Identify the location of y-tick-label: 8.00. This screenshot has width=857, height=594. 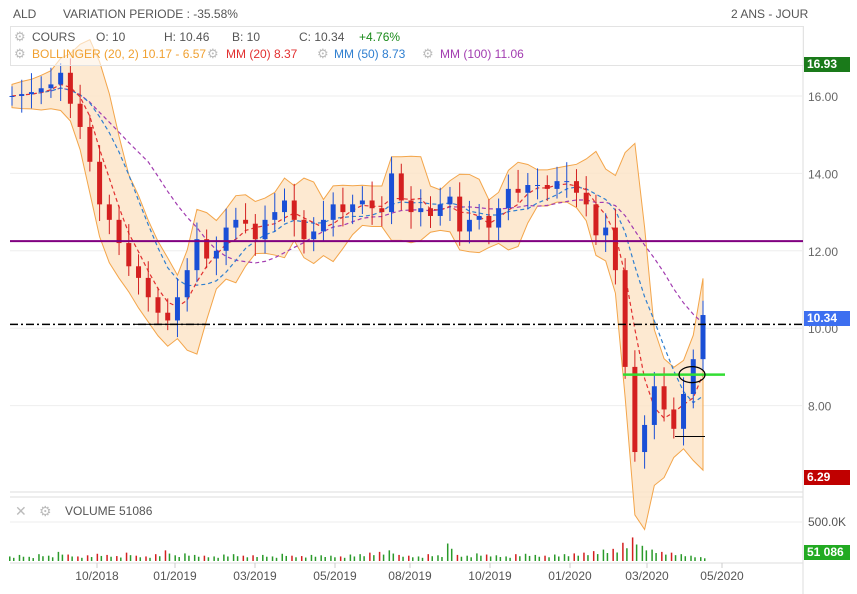
(820, 407).